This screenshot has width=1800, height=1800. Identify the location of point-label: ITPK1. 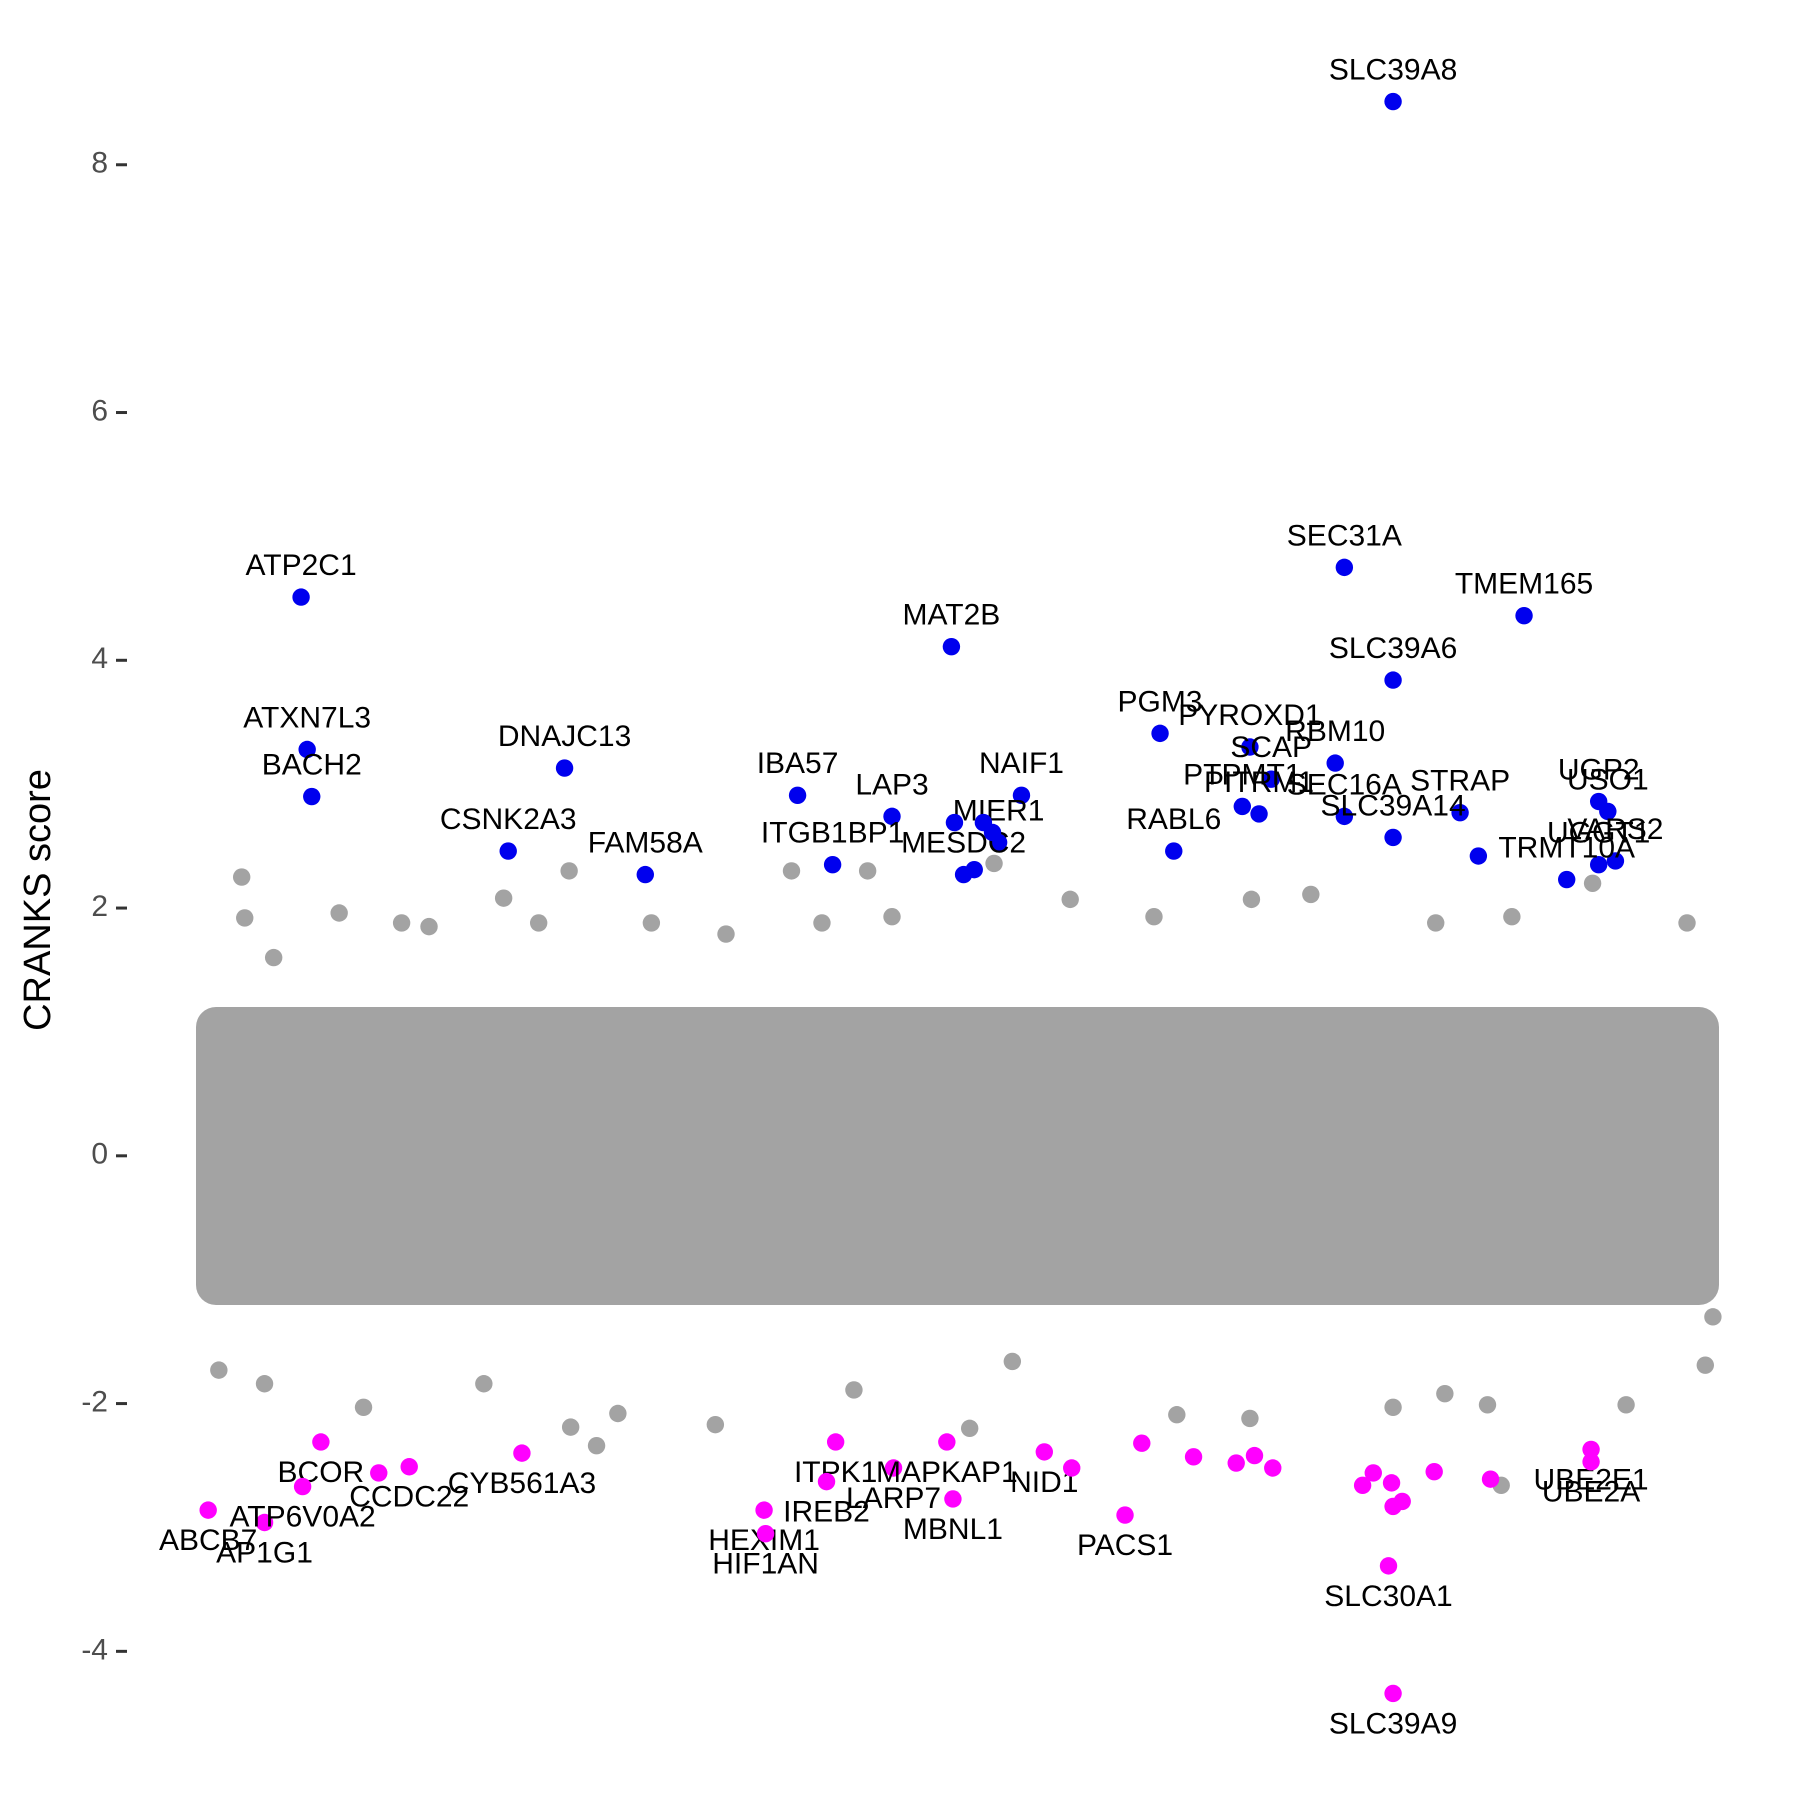
(835, 1472).